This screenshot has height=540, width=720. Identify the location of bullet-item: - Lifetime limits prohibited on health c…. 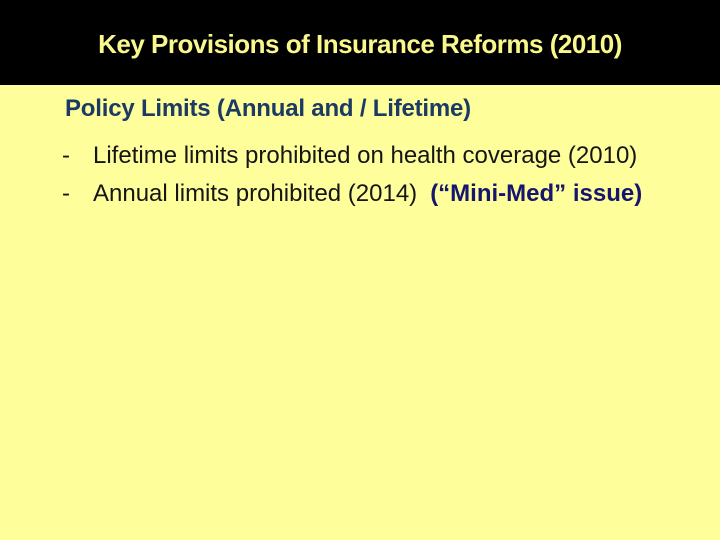
(360, 156).